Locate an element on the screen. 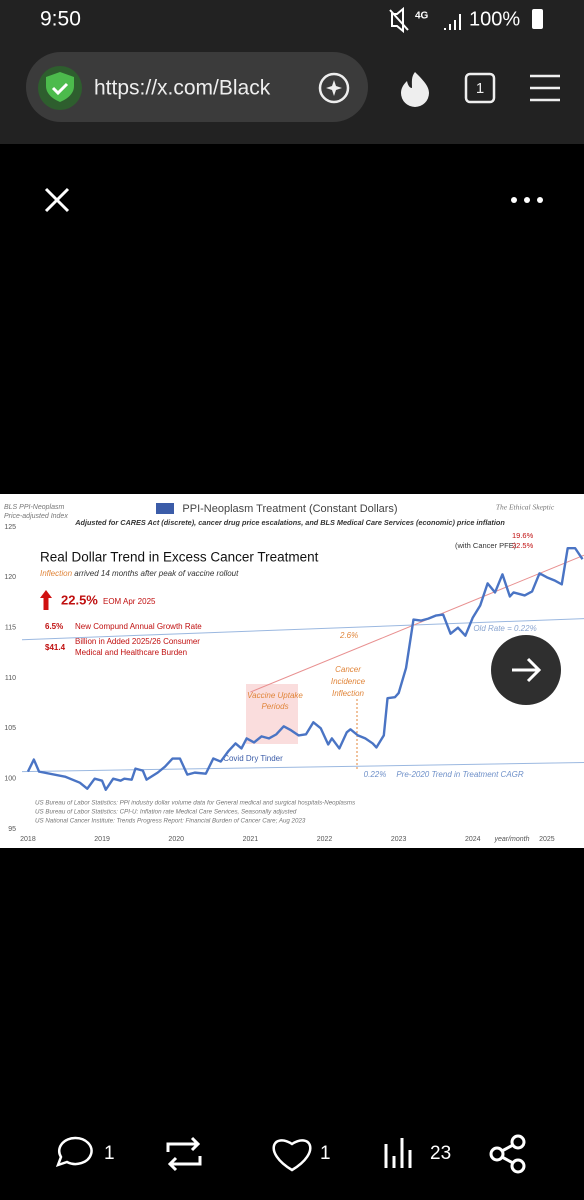  views-icon is located at coordinates (398, 1153).